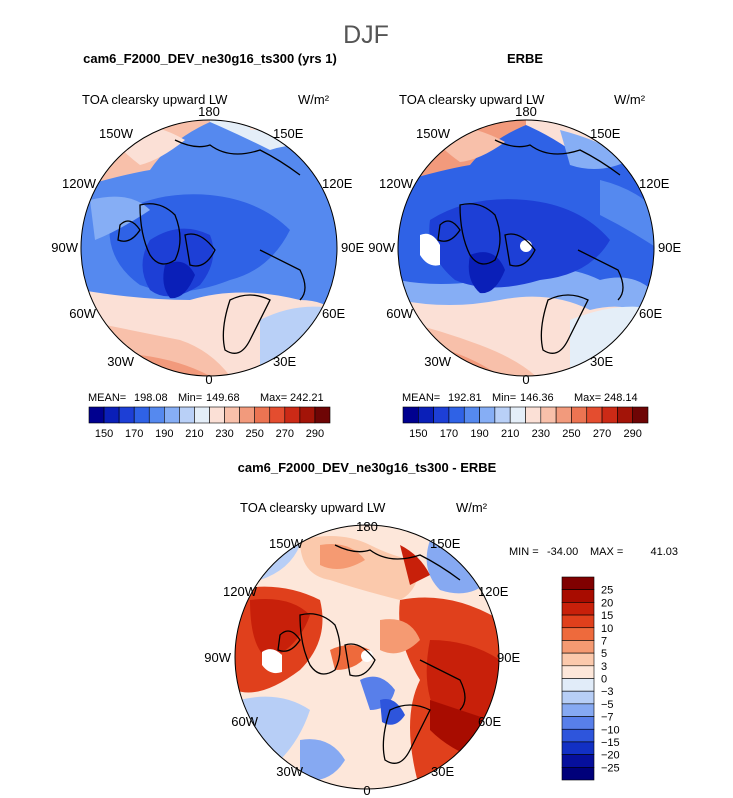 The image size is (733, 798). Describe the element at coordinates (562, 552) in the screenshot. I see `stat-min: -34.00` at that location.